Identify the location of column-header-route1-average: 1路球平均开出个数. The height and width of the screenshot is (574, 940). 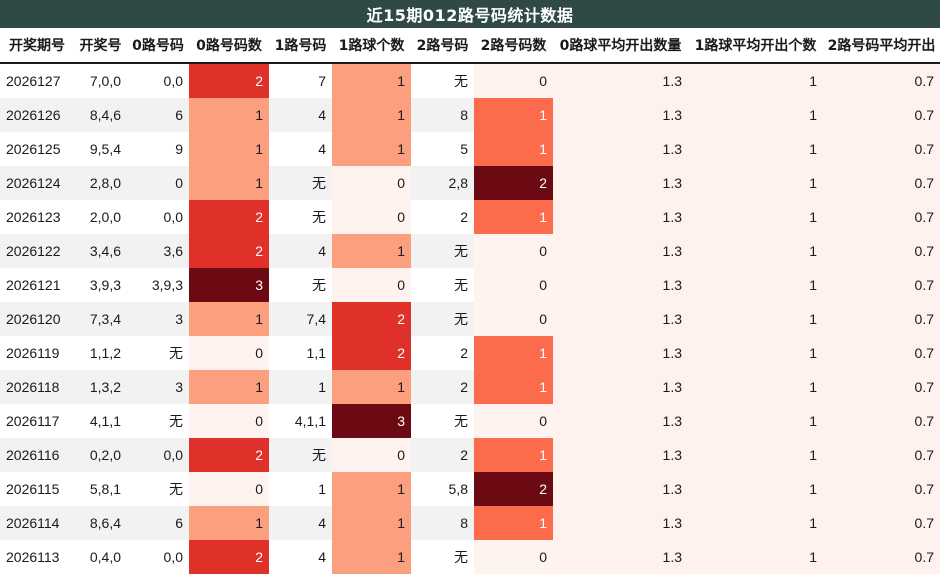
(755, 46).